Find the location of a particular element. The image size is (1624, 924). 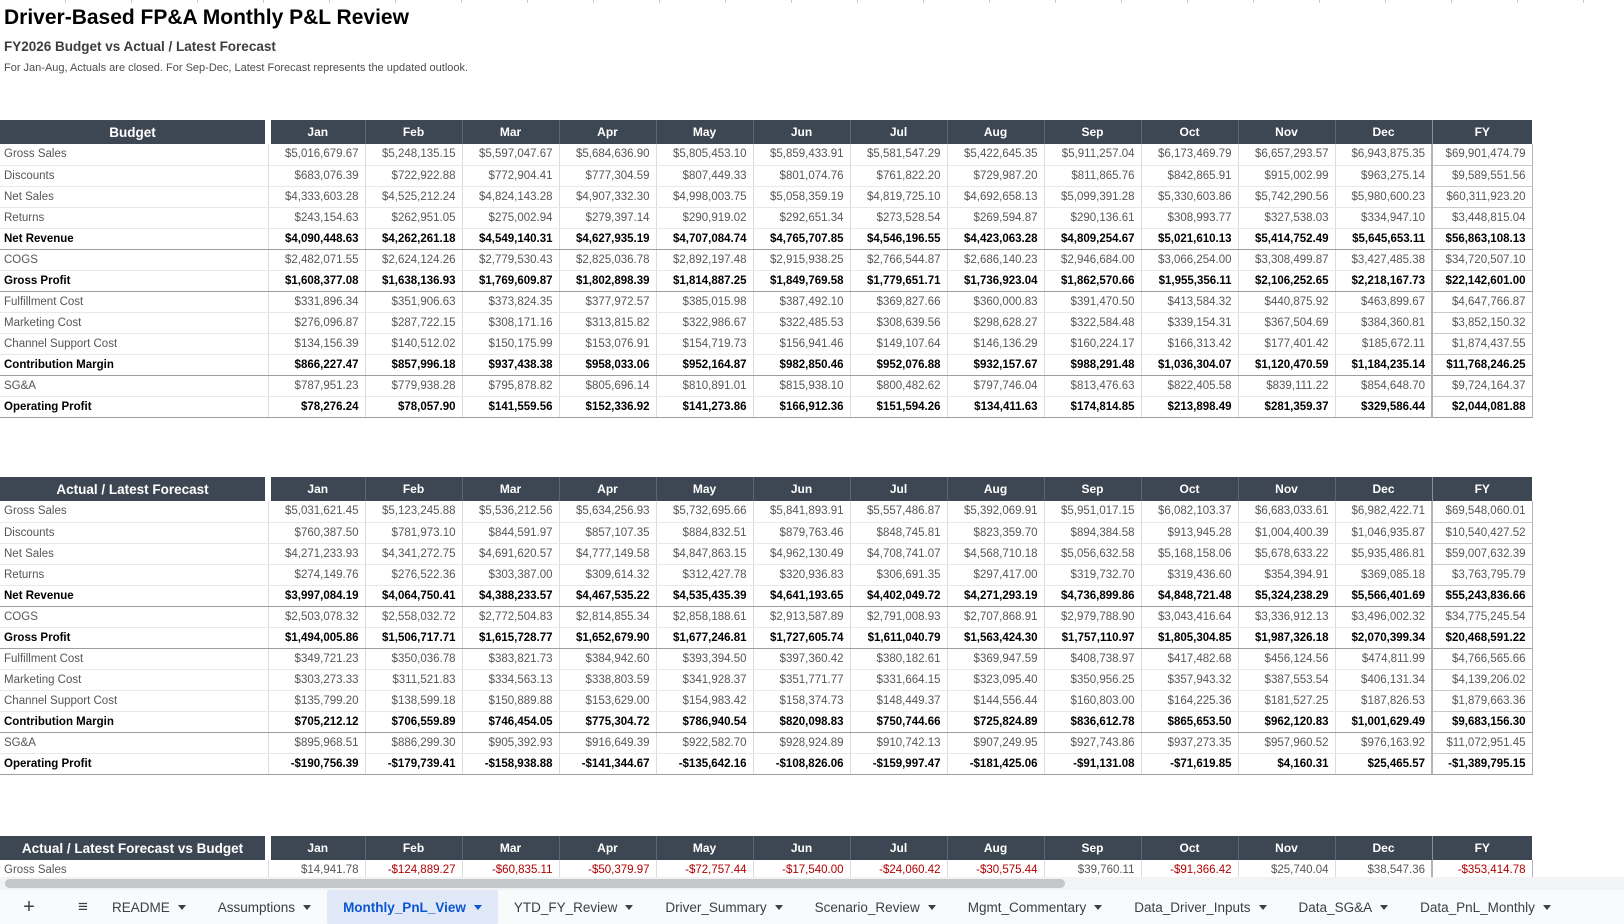

value-cell: $4,708,741.07 is located at coordinates (898, 554).